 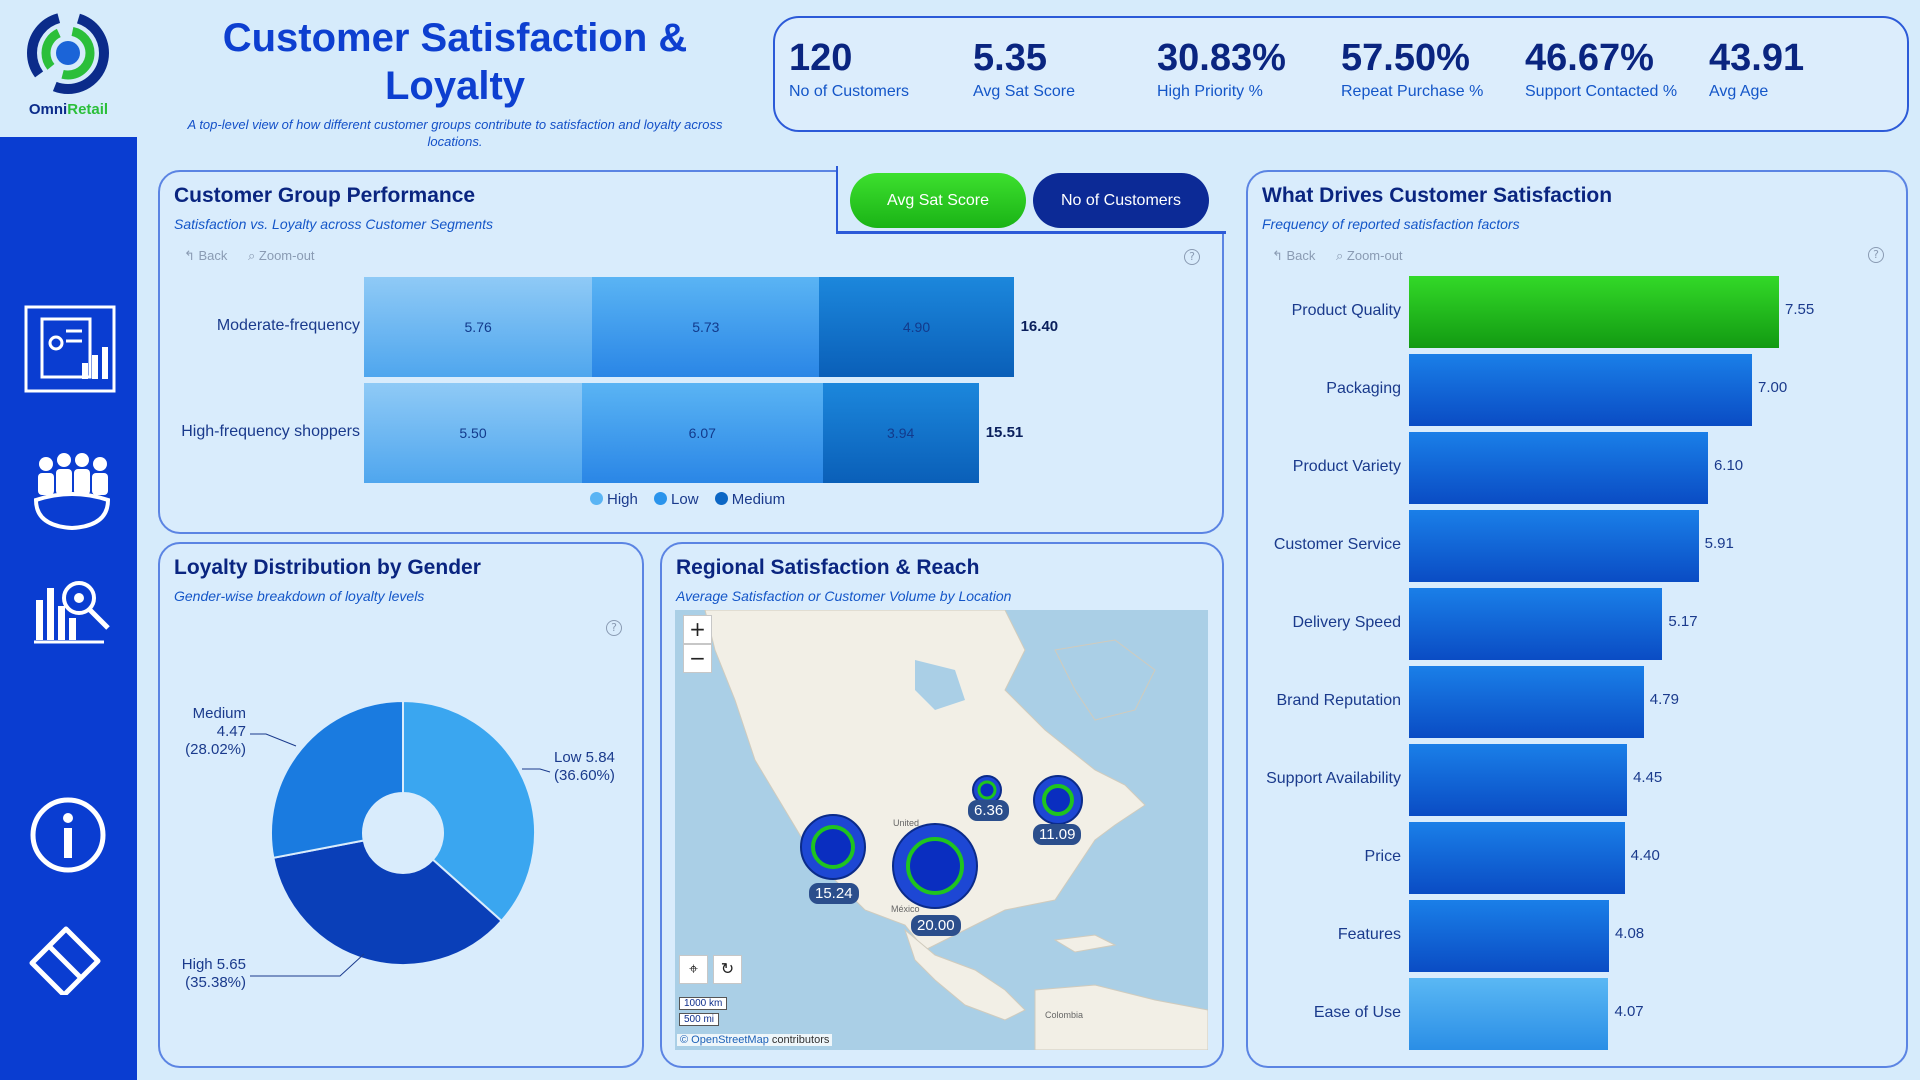 I want to click on driver-value: 4.07, so click(x=1629, y=1011).